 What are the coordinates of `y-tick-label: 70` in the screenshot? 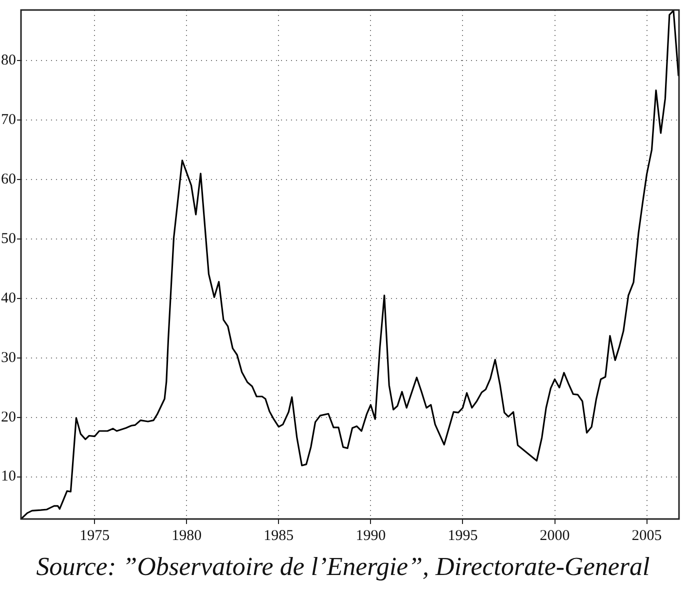 It's located at (8, 120).